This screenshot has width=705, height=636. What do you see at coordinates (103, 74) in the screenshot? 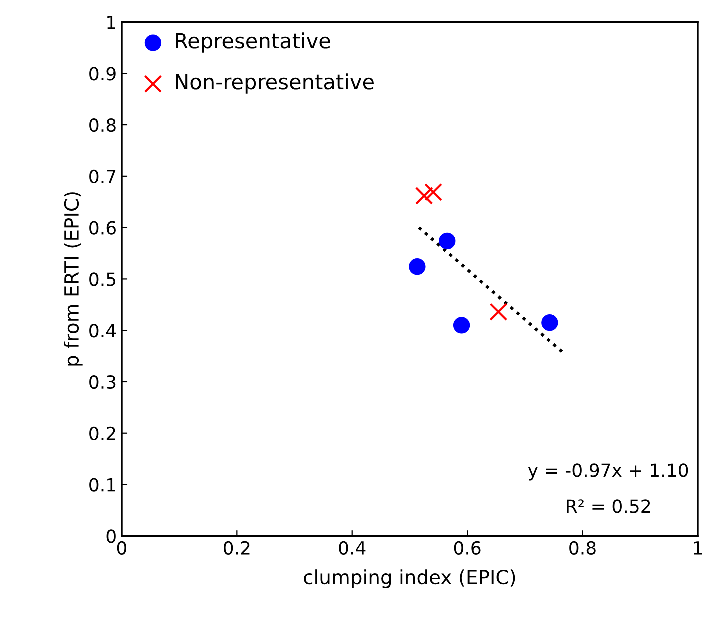
I see `y-tick-label: 0.9` at bounding box center [103, 74].